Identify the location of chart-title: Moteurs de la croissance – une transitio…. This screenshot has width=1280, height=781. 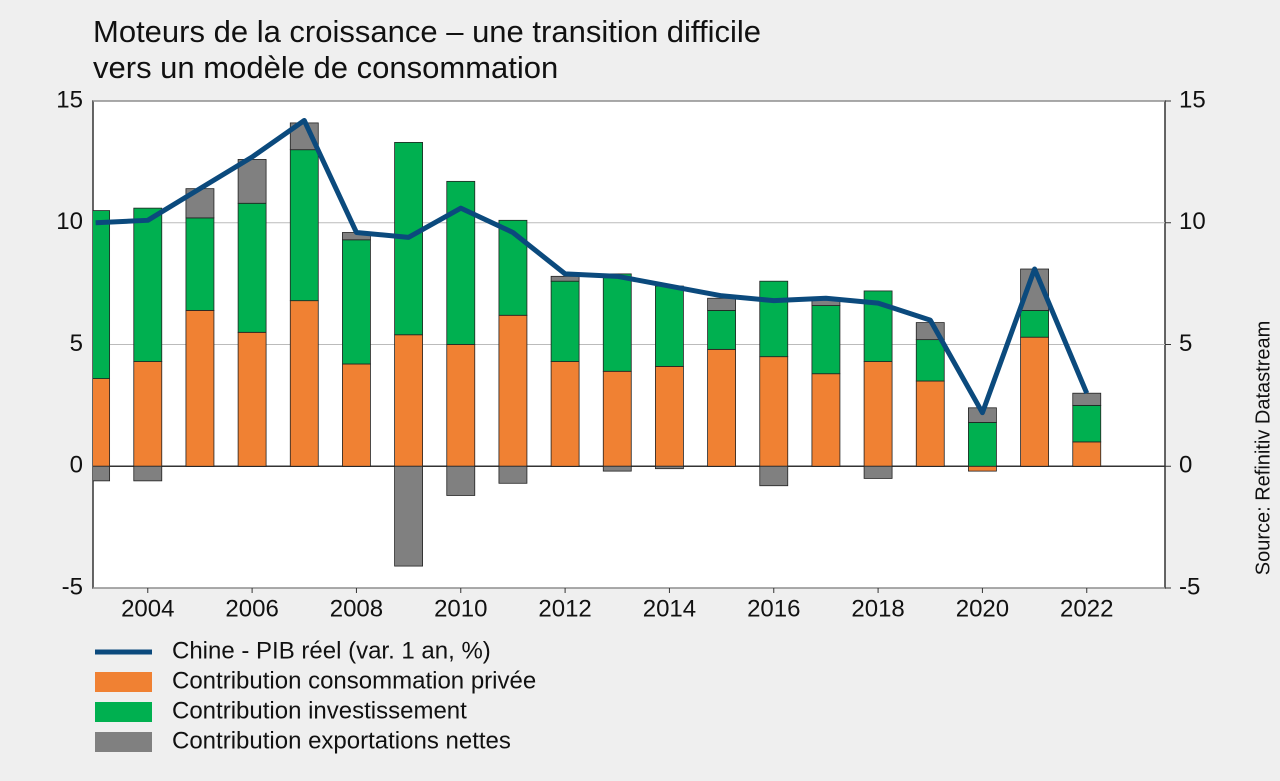
(427, 31).